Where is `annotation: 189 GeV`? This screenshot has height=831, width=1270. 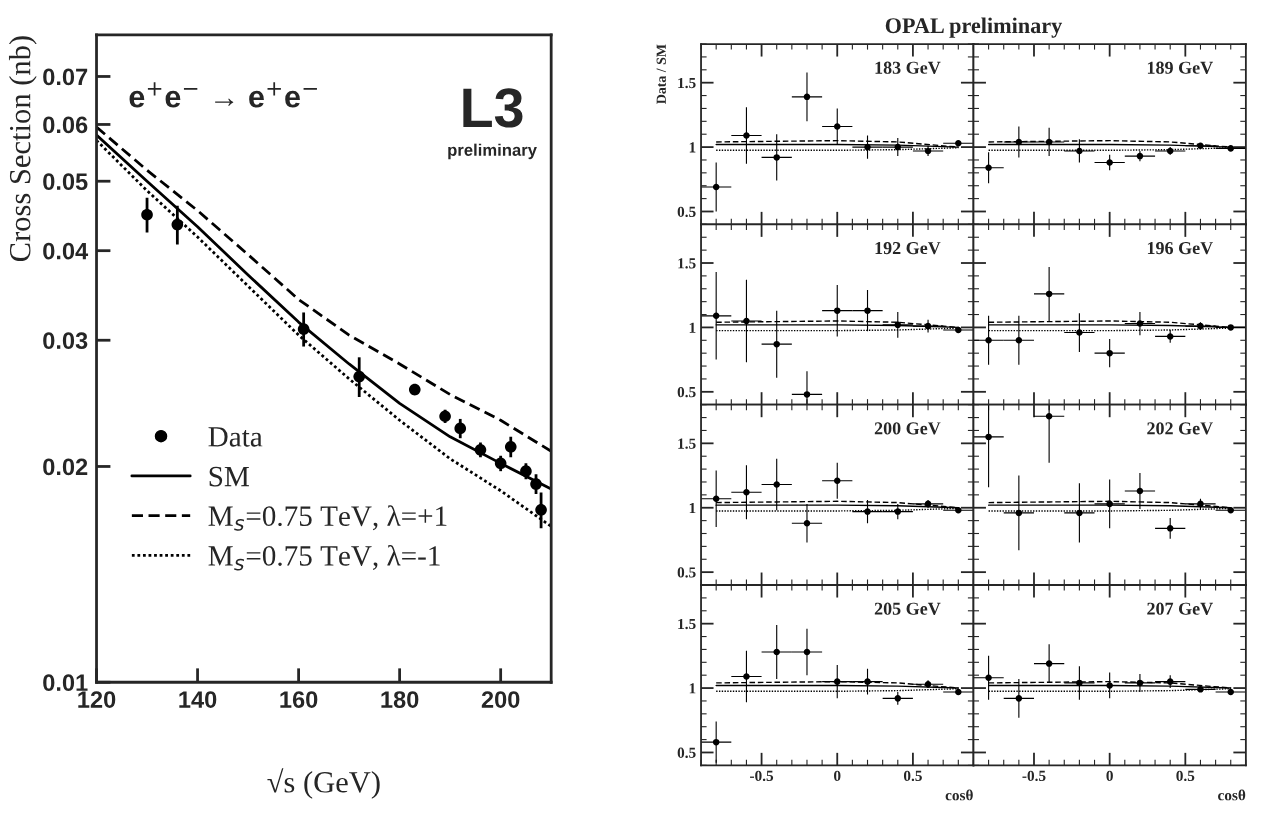
annotation: 189 GeV is located at coordinates (1180, 67).